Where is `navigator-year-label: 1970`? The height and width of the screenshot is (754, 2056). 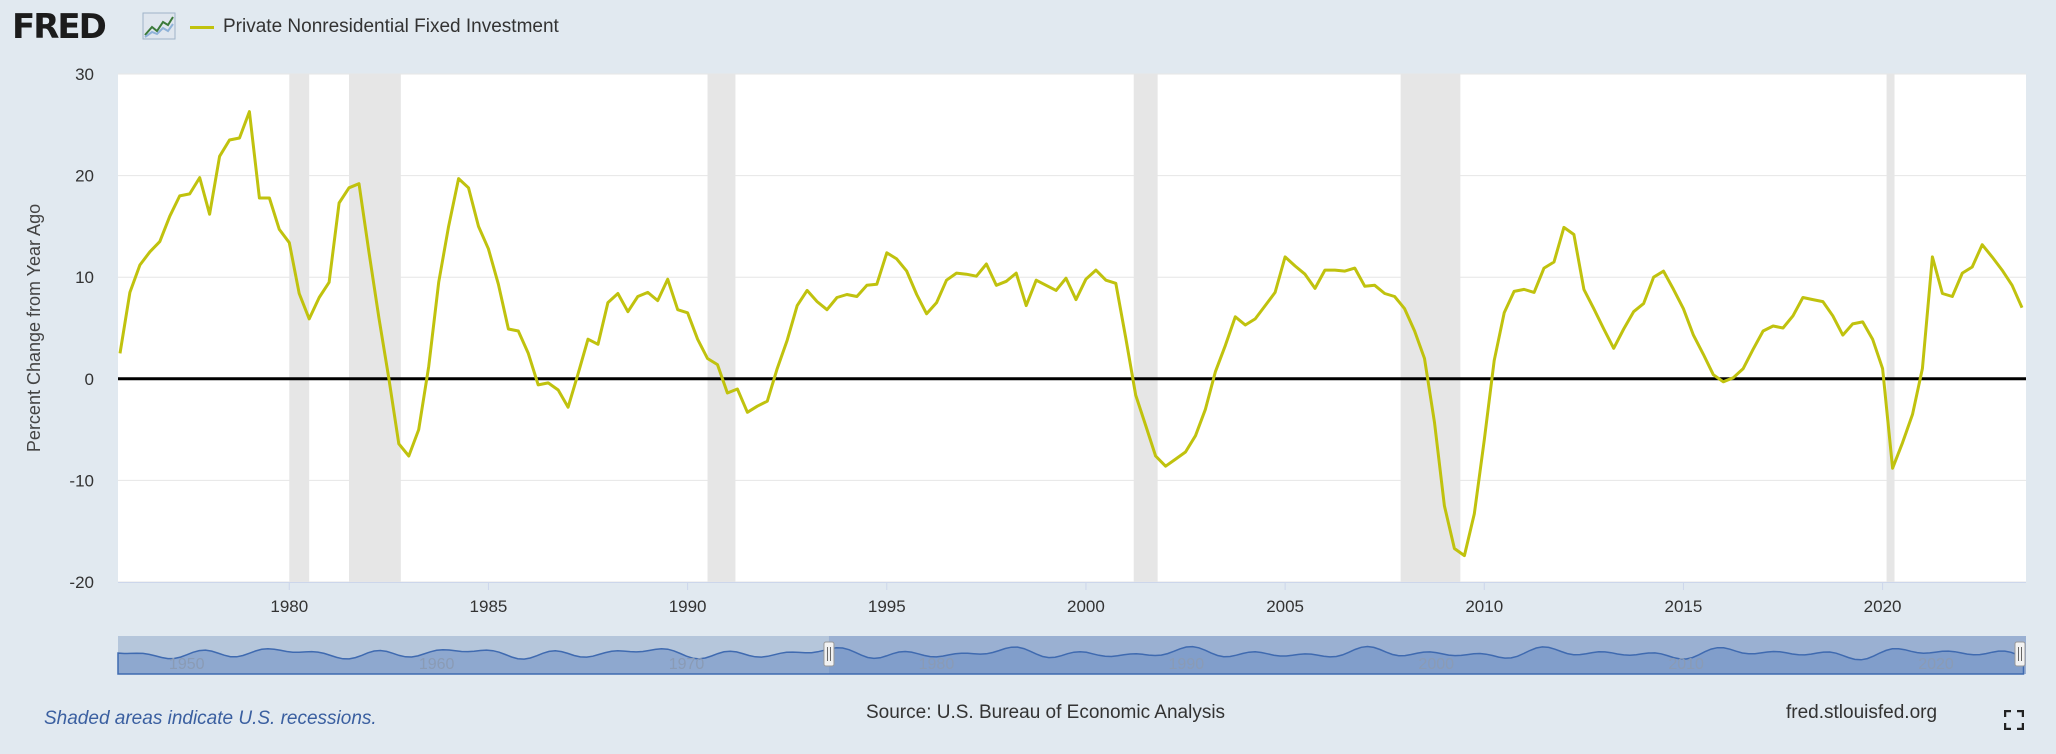 navigator-year-label: 1970 is located at coordinates (687, 664).